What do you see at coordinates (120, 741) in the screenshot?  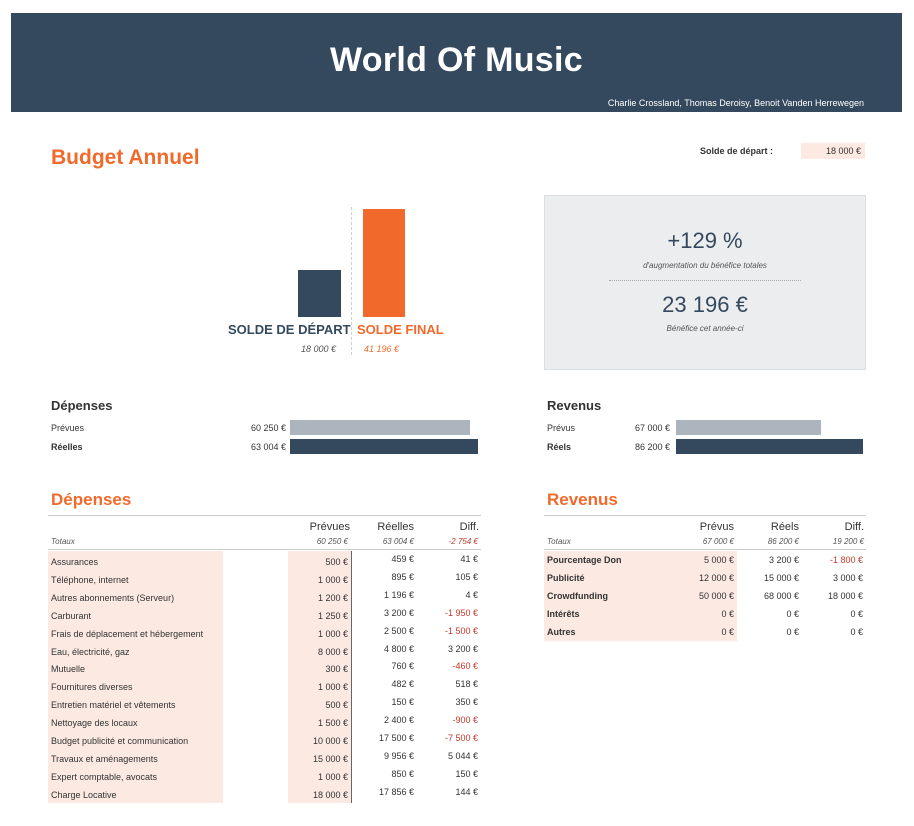 I see `depenses-row-label: Budget publicité et communication` at bounding box center [120, 741].